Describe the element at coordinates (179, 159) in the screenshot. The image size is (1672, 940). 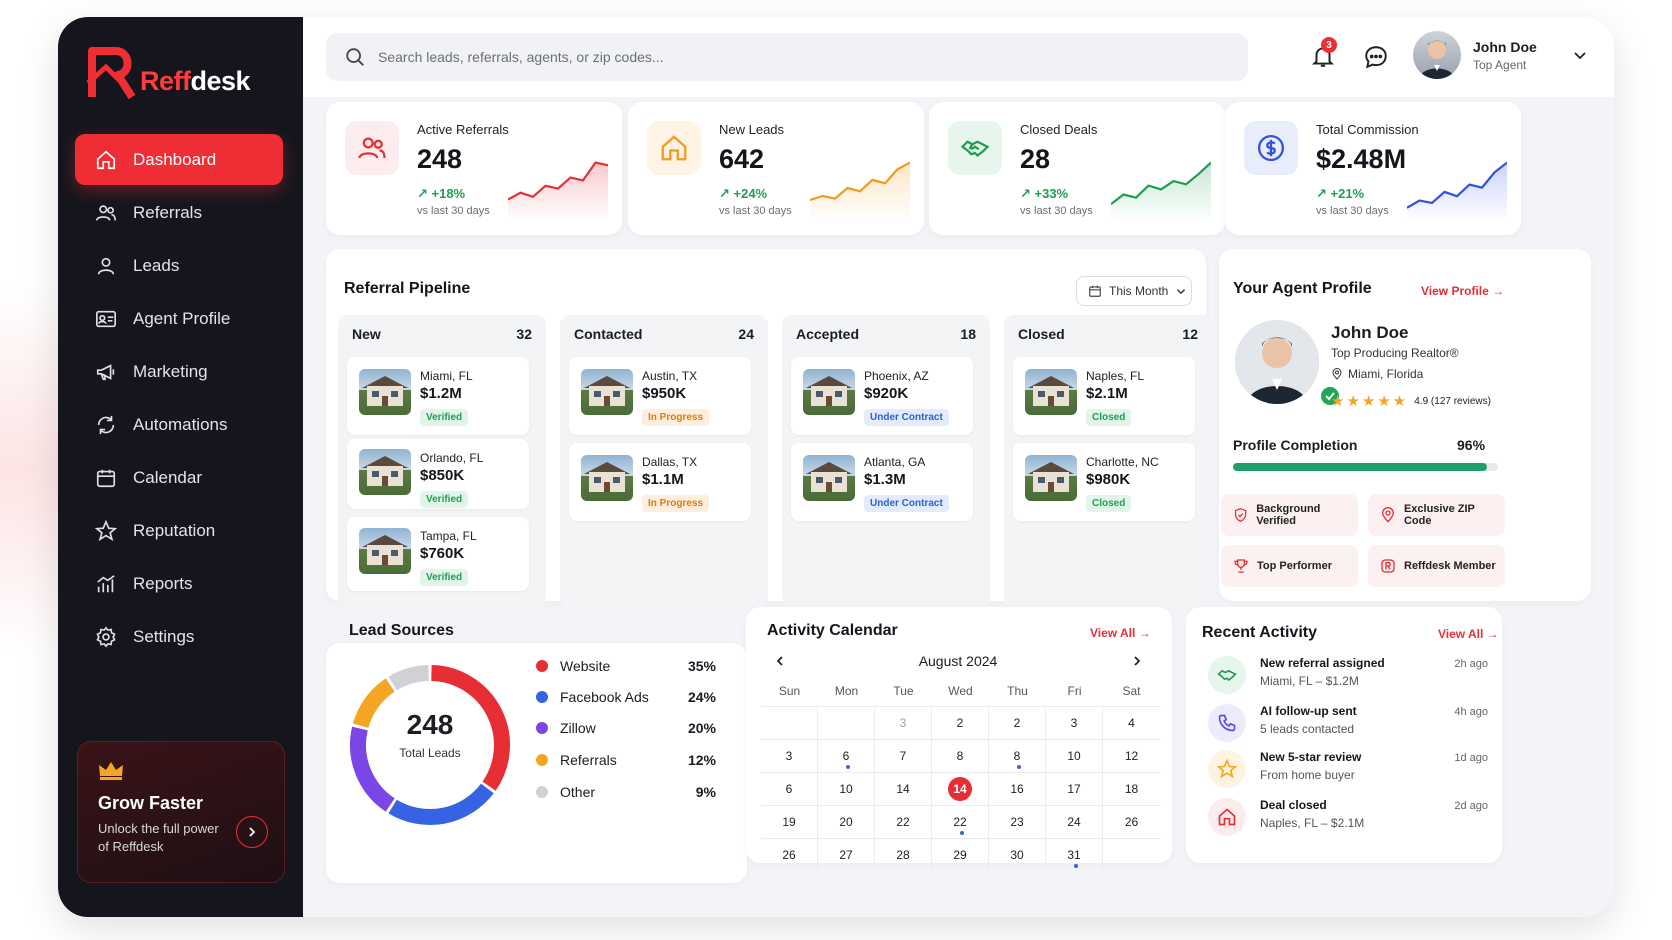
I see `sidebar-item-dashboard: Dashboard` at that location.